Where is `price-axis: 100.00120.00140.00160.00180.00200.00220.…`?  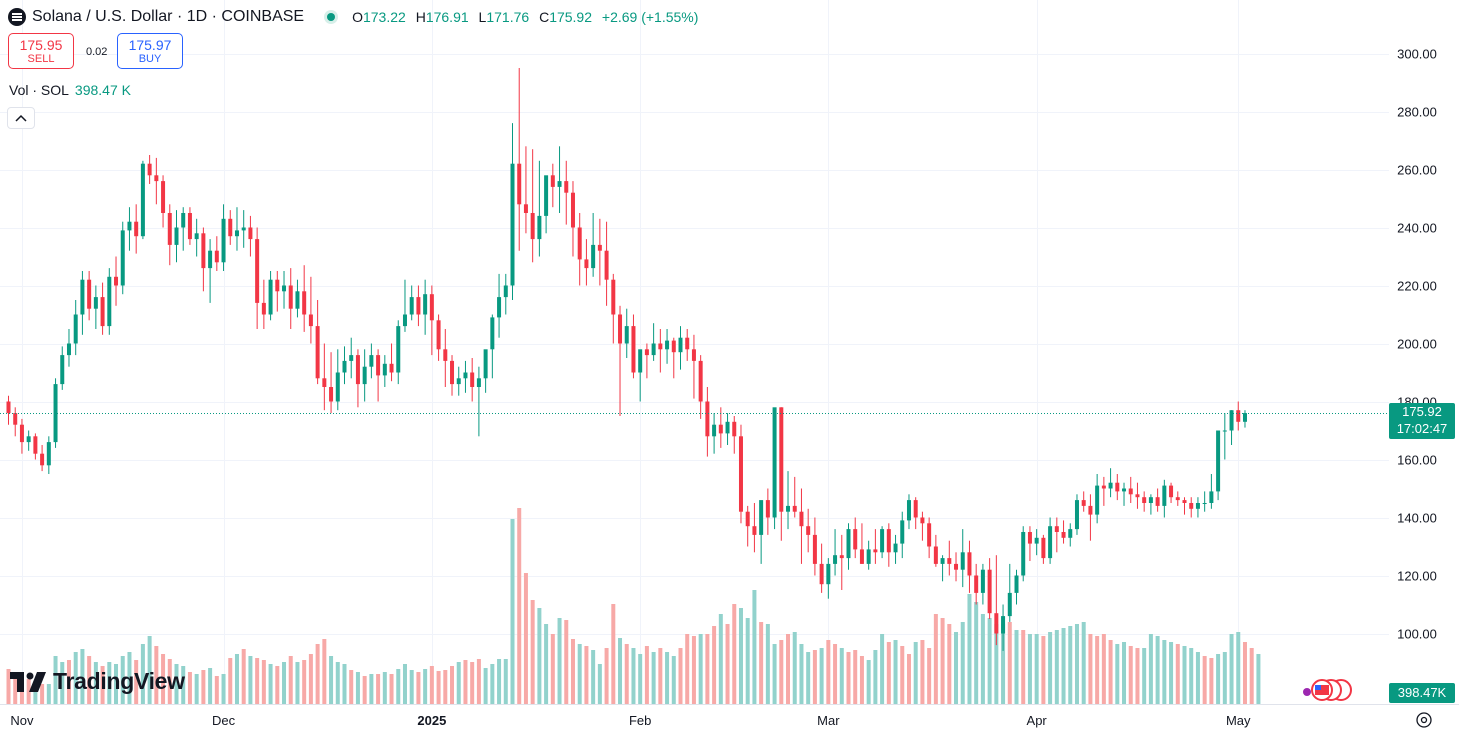
price-axis: 100.00120.00140.00160.00180.00200.00220.… is located at coordinates (1417, 344).